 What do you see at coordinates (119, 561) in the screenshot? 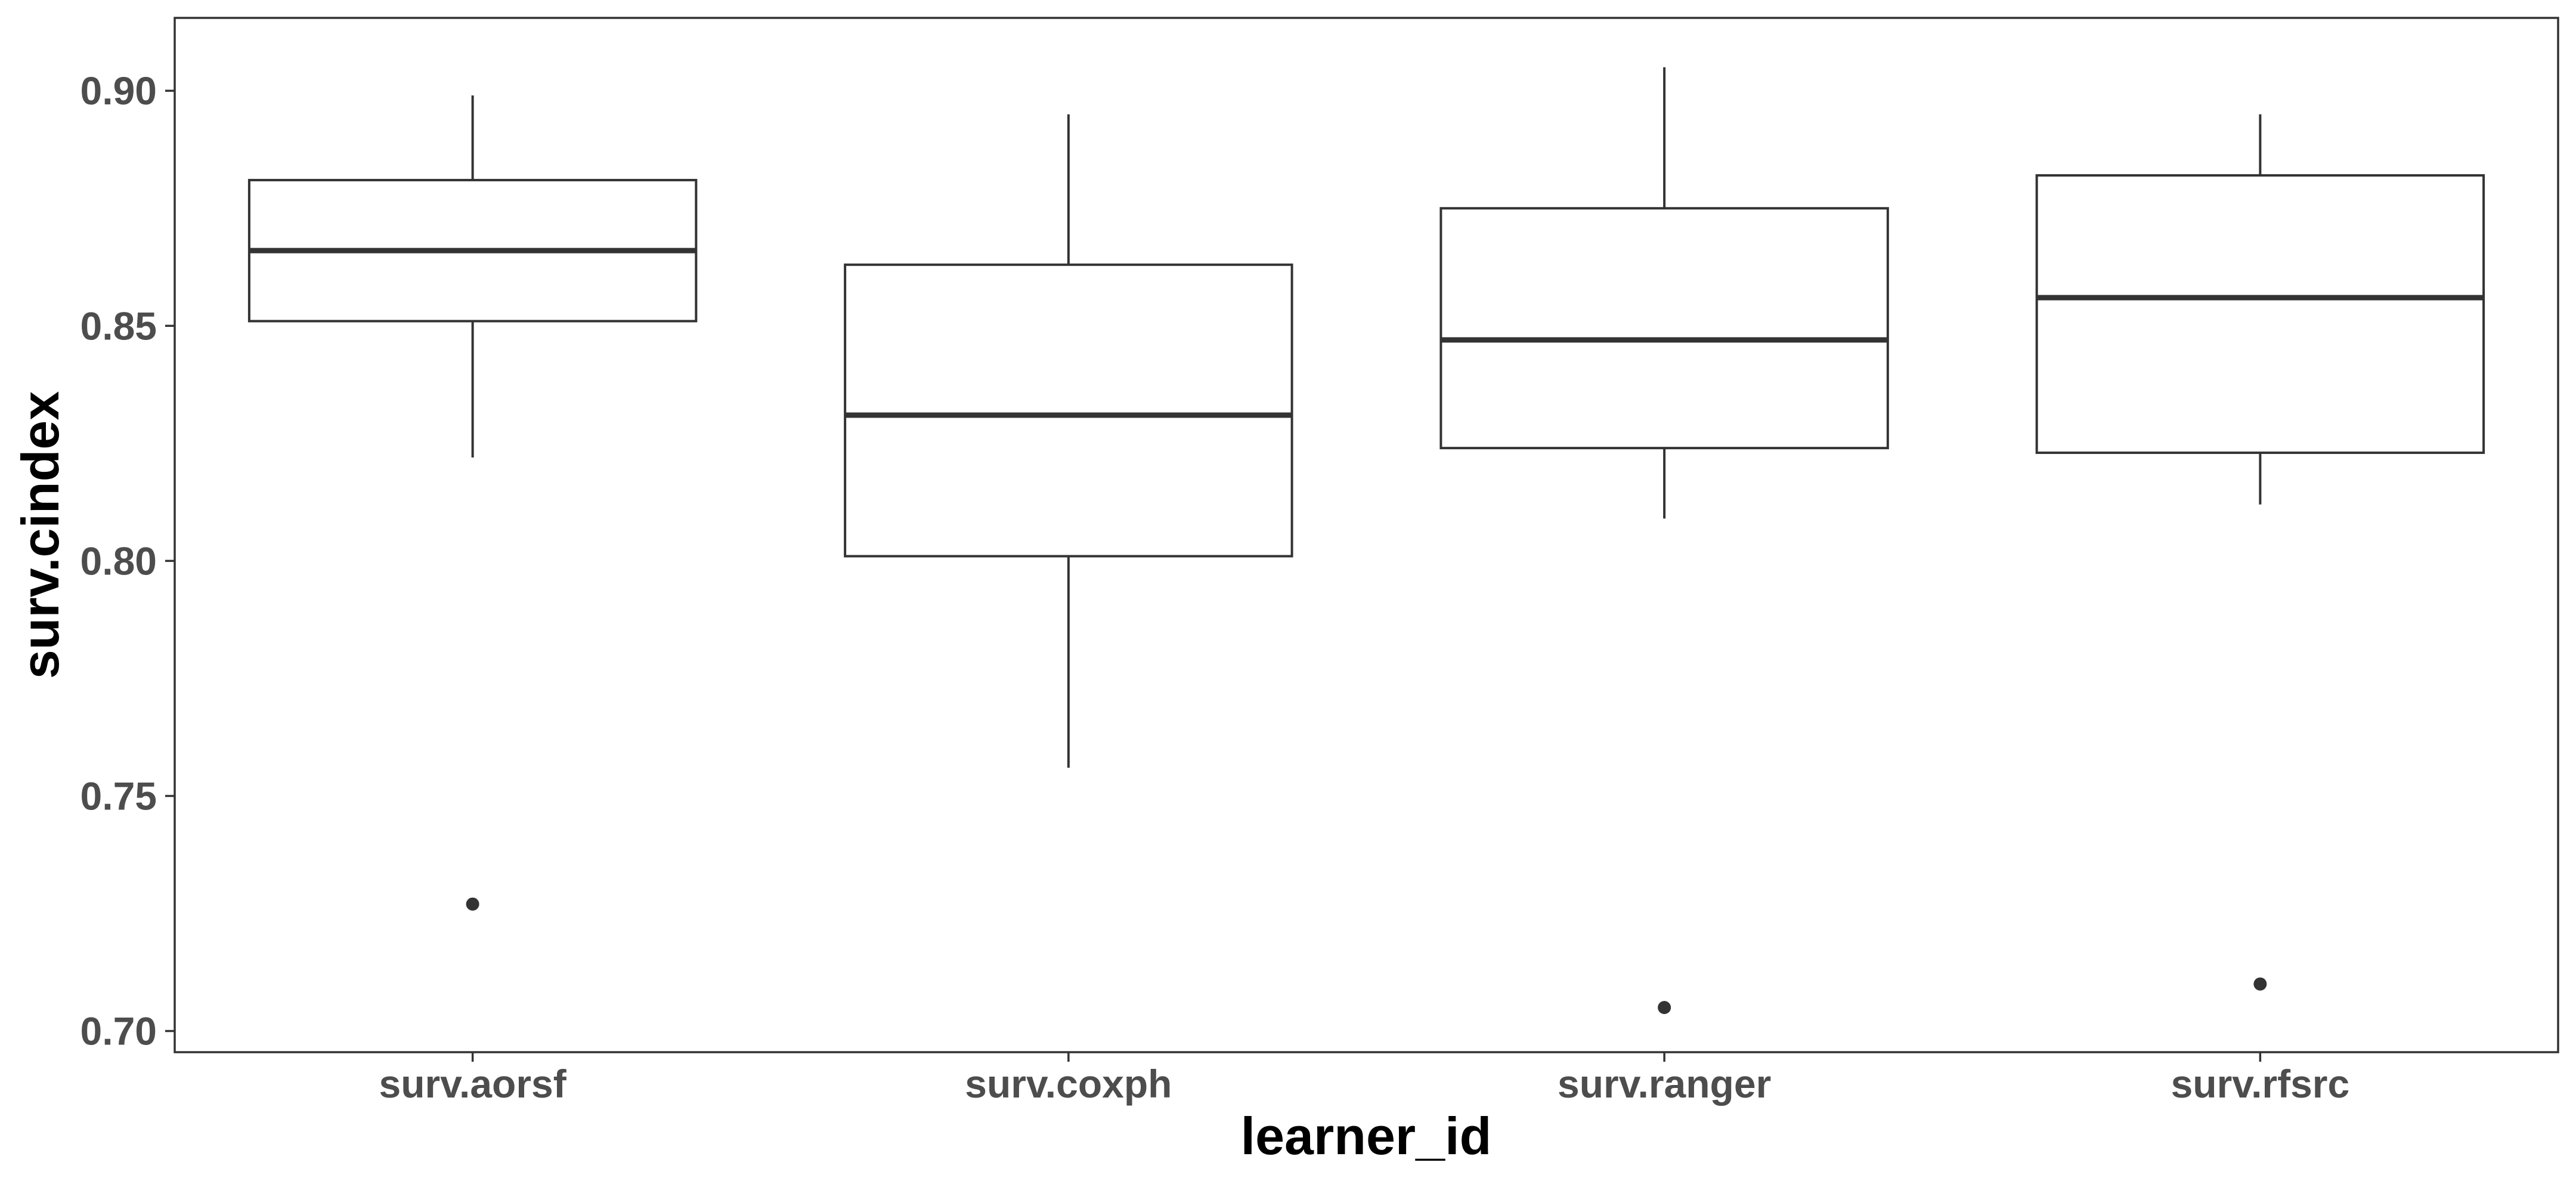
I see `y-tick-label: 0.80` at bounding box center [119, 561].